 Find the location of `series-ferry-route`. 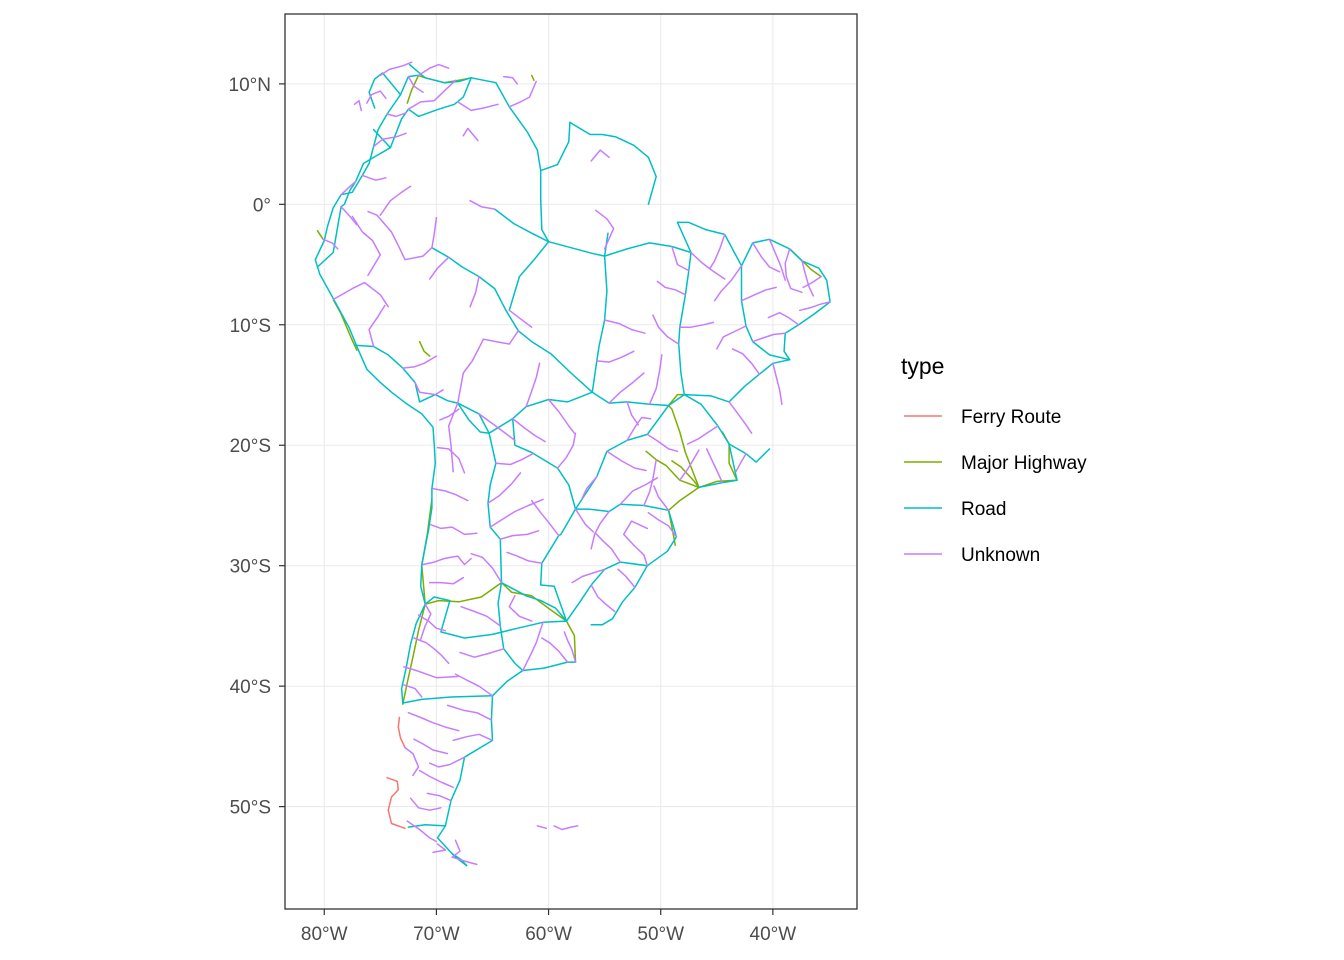

series-ferry-route is located at coordinates (396, 773).